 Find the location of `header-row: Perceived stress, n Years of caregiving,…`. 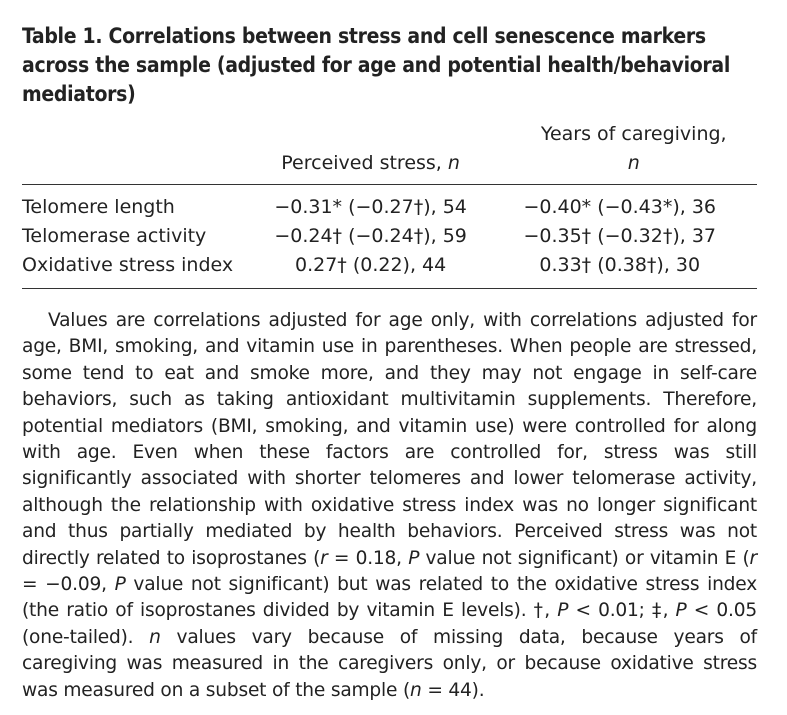

header-row: Perceived stress, n Years of caregiving,… is located at coordinates (389, 152).